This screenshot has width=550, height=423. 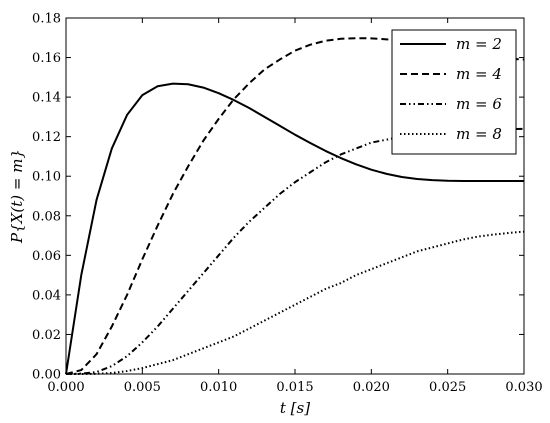 I want to click on y-tick-label: 0.02, so click(x=46, y=335).